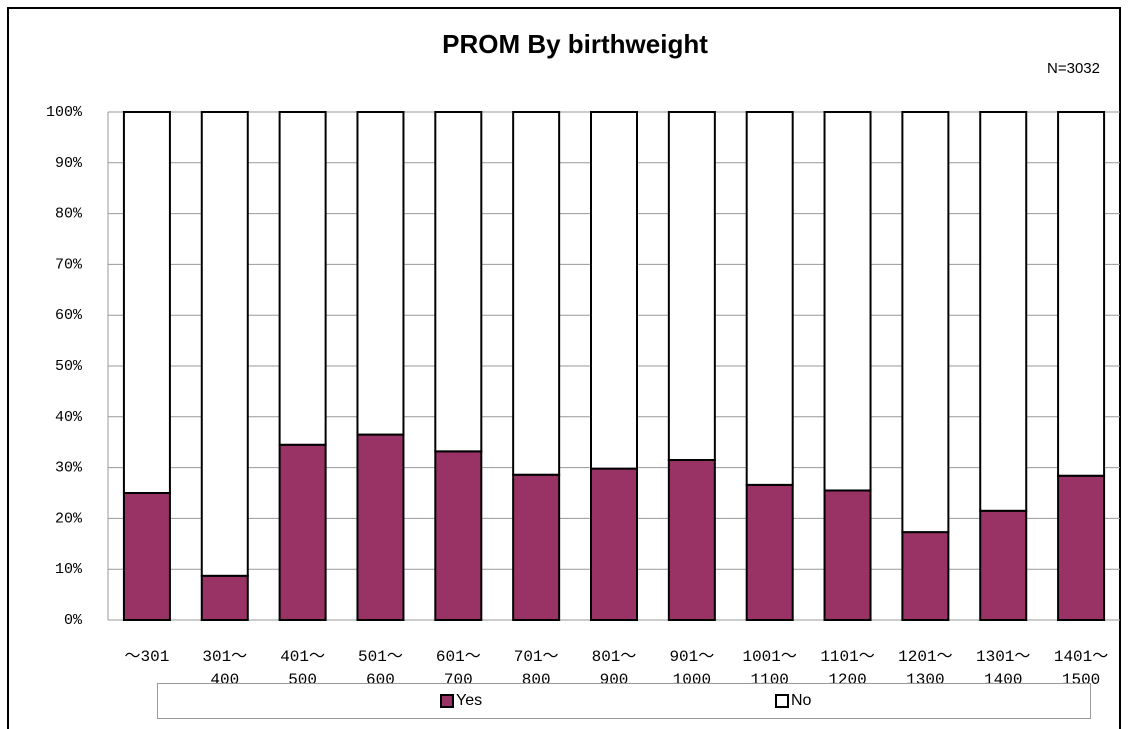 The height and width of the screenshot is (729, 1136). I want to click on y-tick-label: 30%, so click(69, 468).